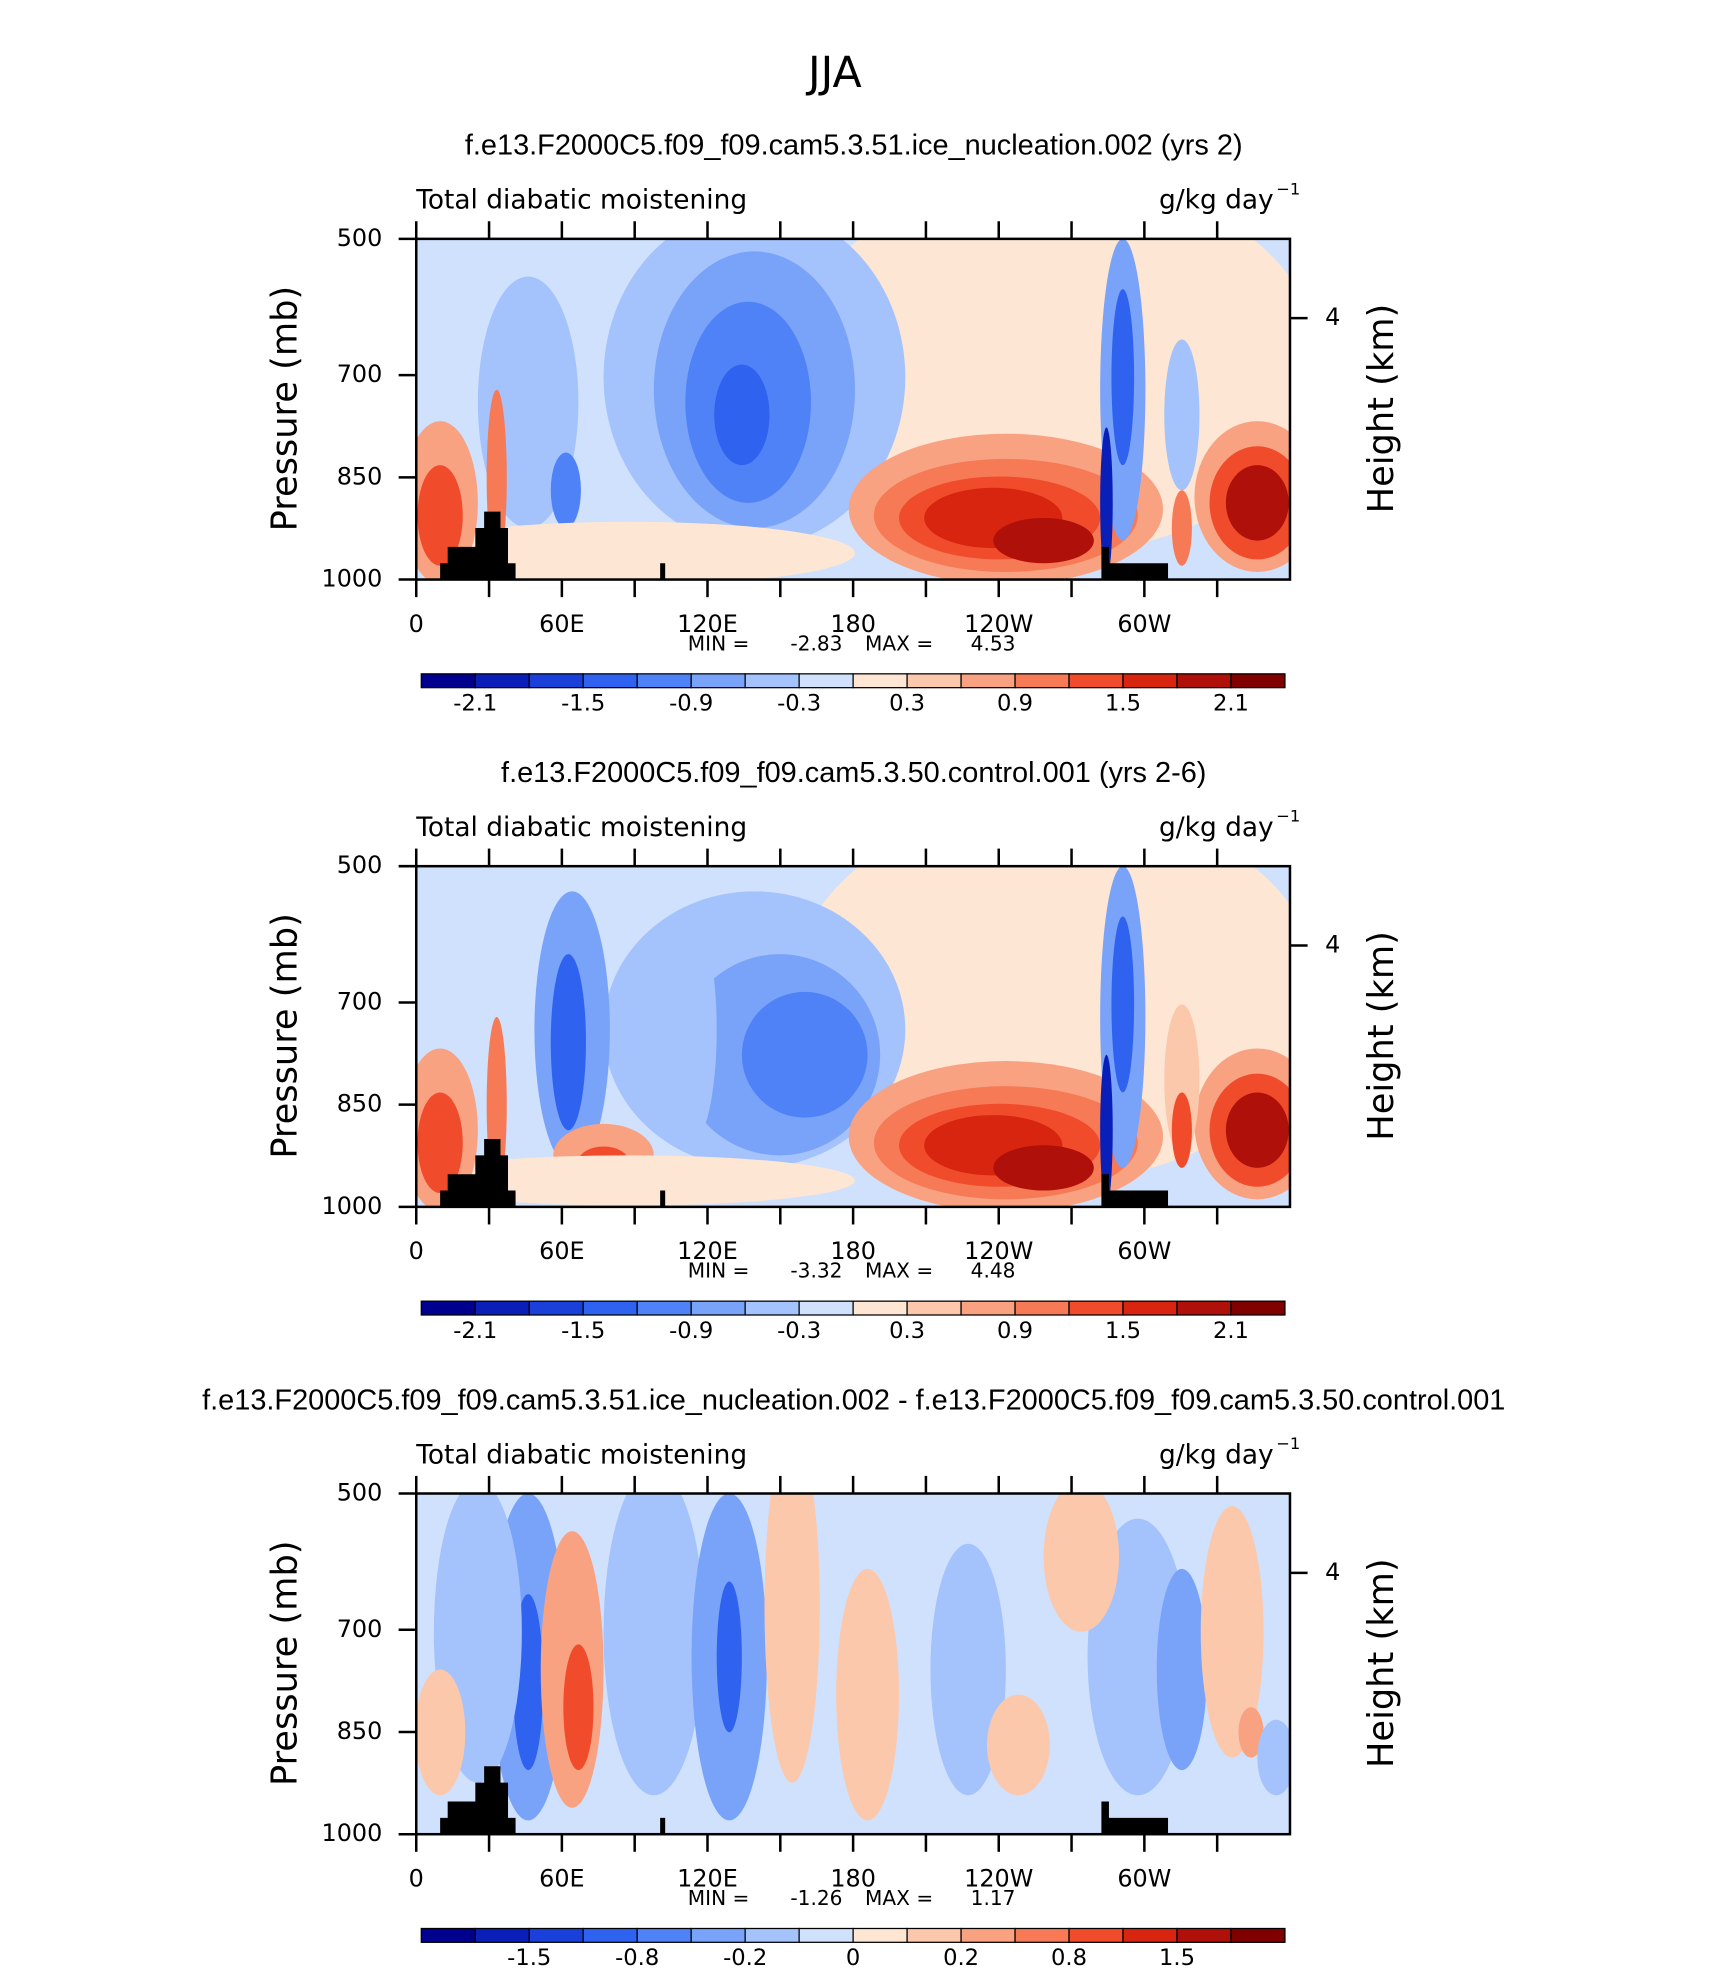  I want to click on max-value: 1.17, so click(993, 1898).